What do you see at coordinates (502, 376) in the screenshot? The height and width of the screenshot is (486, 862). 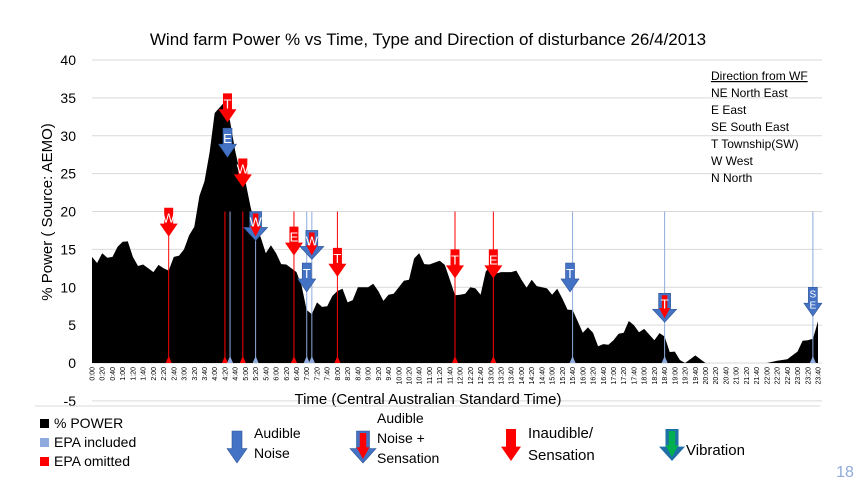 I see `x-tick-label: 13:20` at bounding box center [502, 376].